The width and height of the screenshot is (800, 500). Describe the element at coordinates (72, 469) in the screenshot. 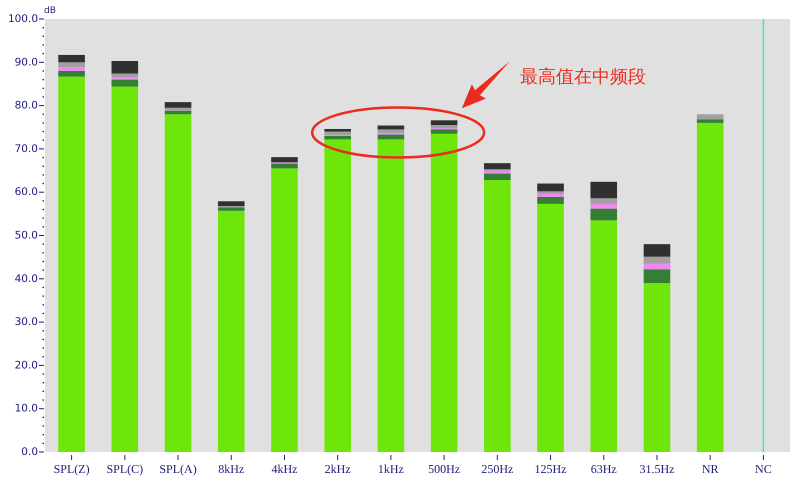

I see `x-tick-label: SPL(Z)` at that location.